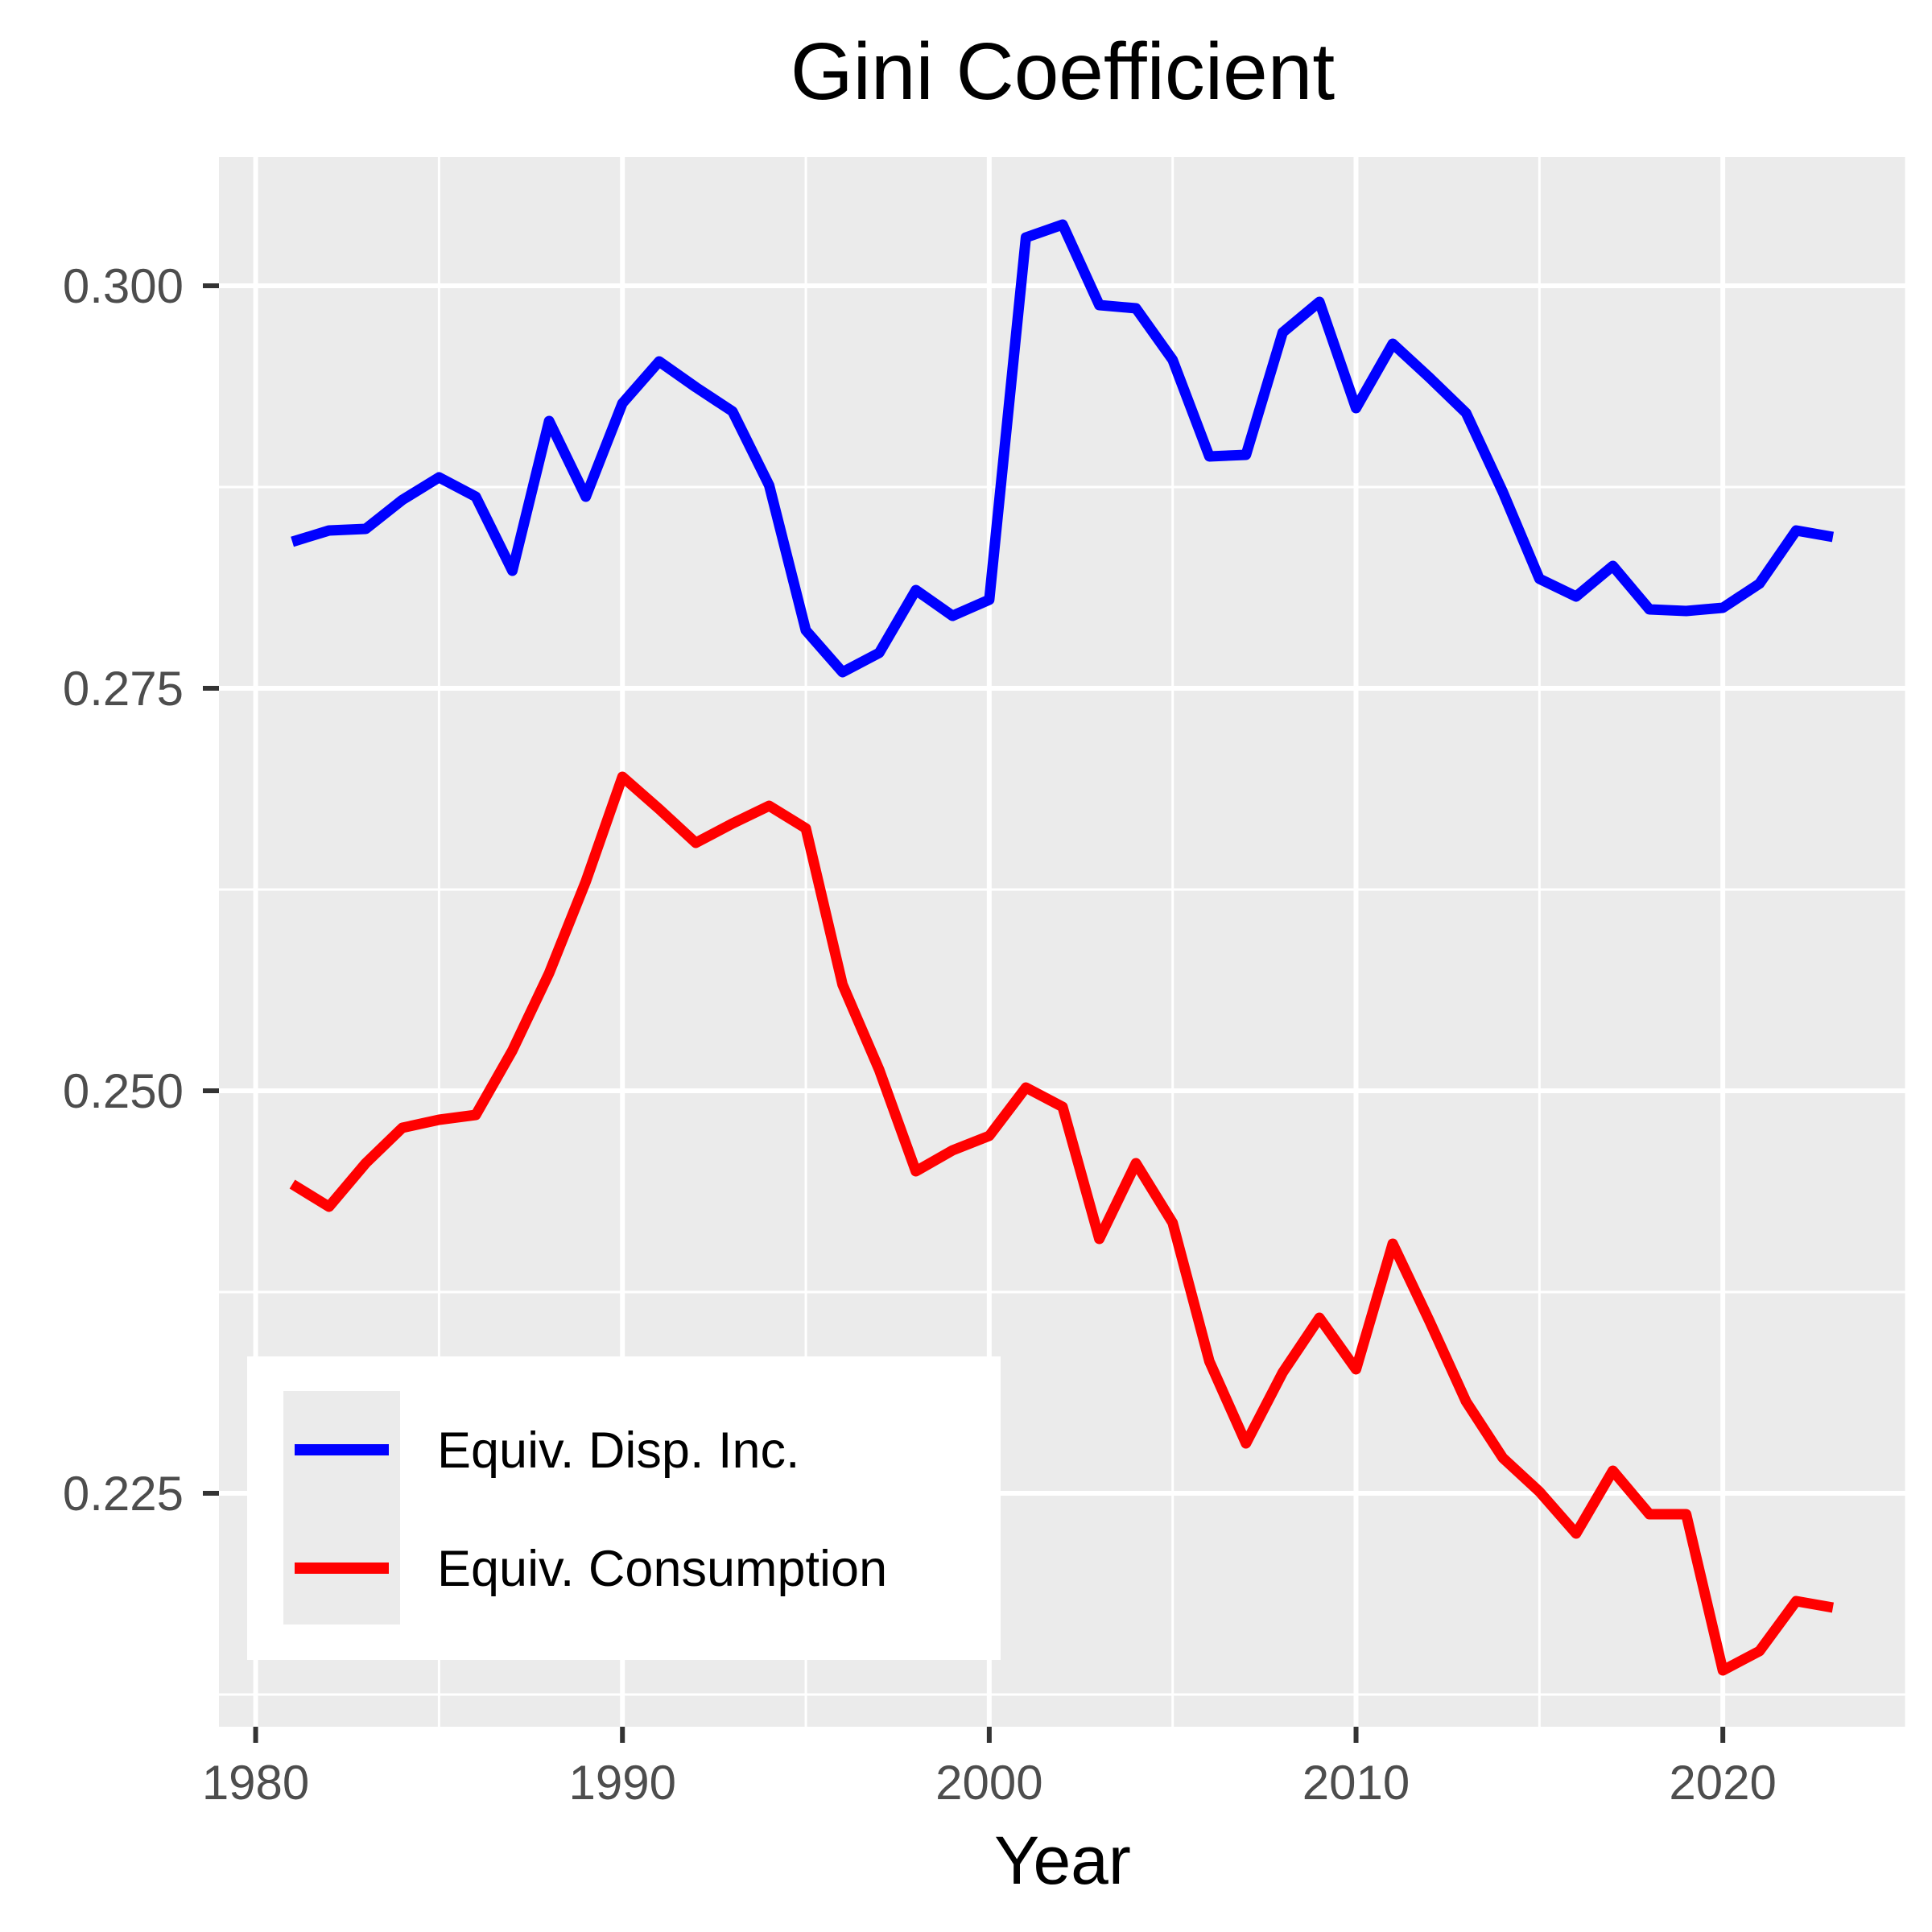  Describe the element at coordinates (123, 689) in the screenshot. I see `y-tick-label: 0.275` at that location.